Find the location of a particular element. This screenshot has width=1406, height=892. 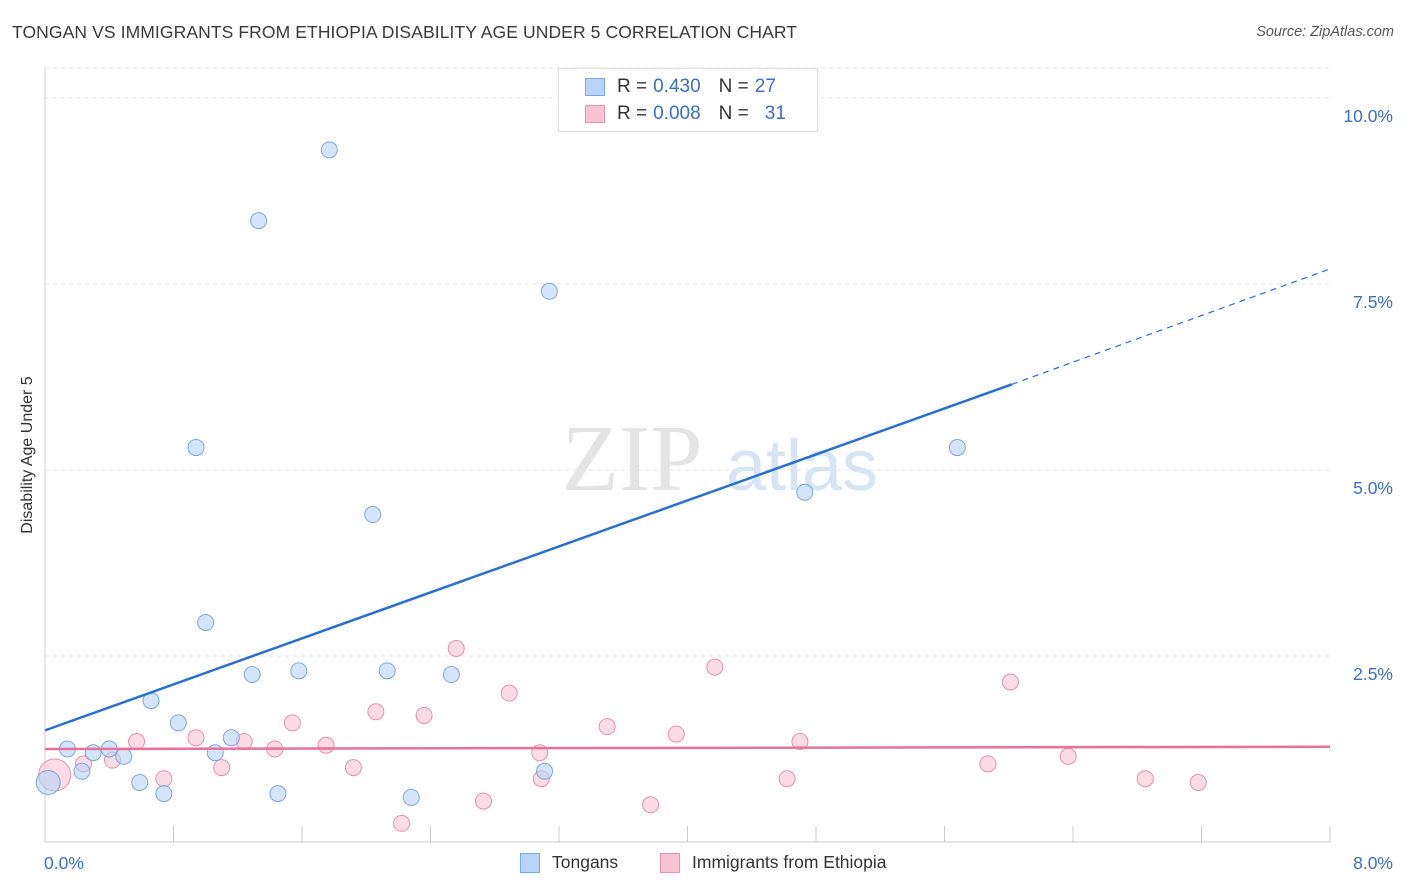

source-label: Source: ZipAtlas.com is located at coordinates (1325, 32).